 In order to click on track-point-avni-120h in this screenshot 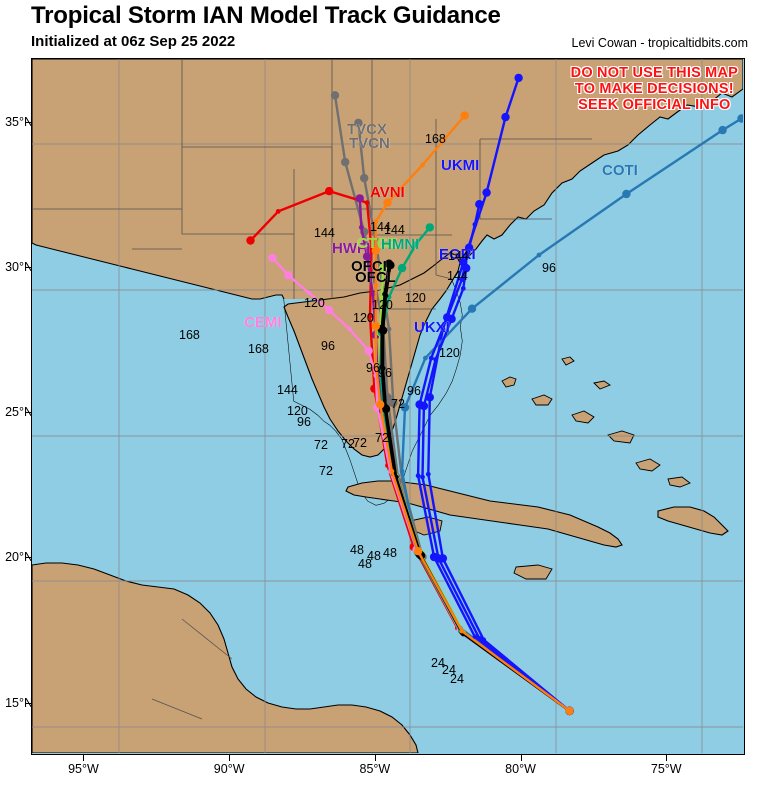, I will do `click(329, 191)`.